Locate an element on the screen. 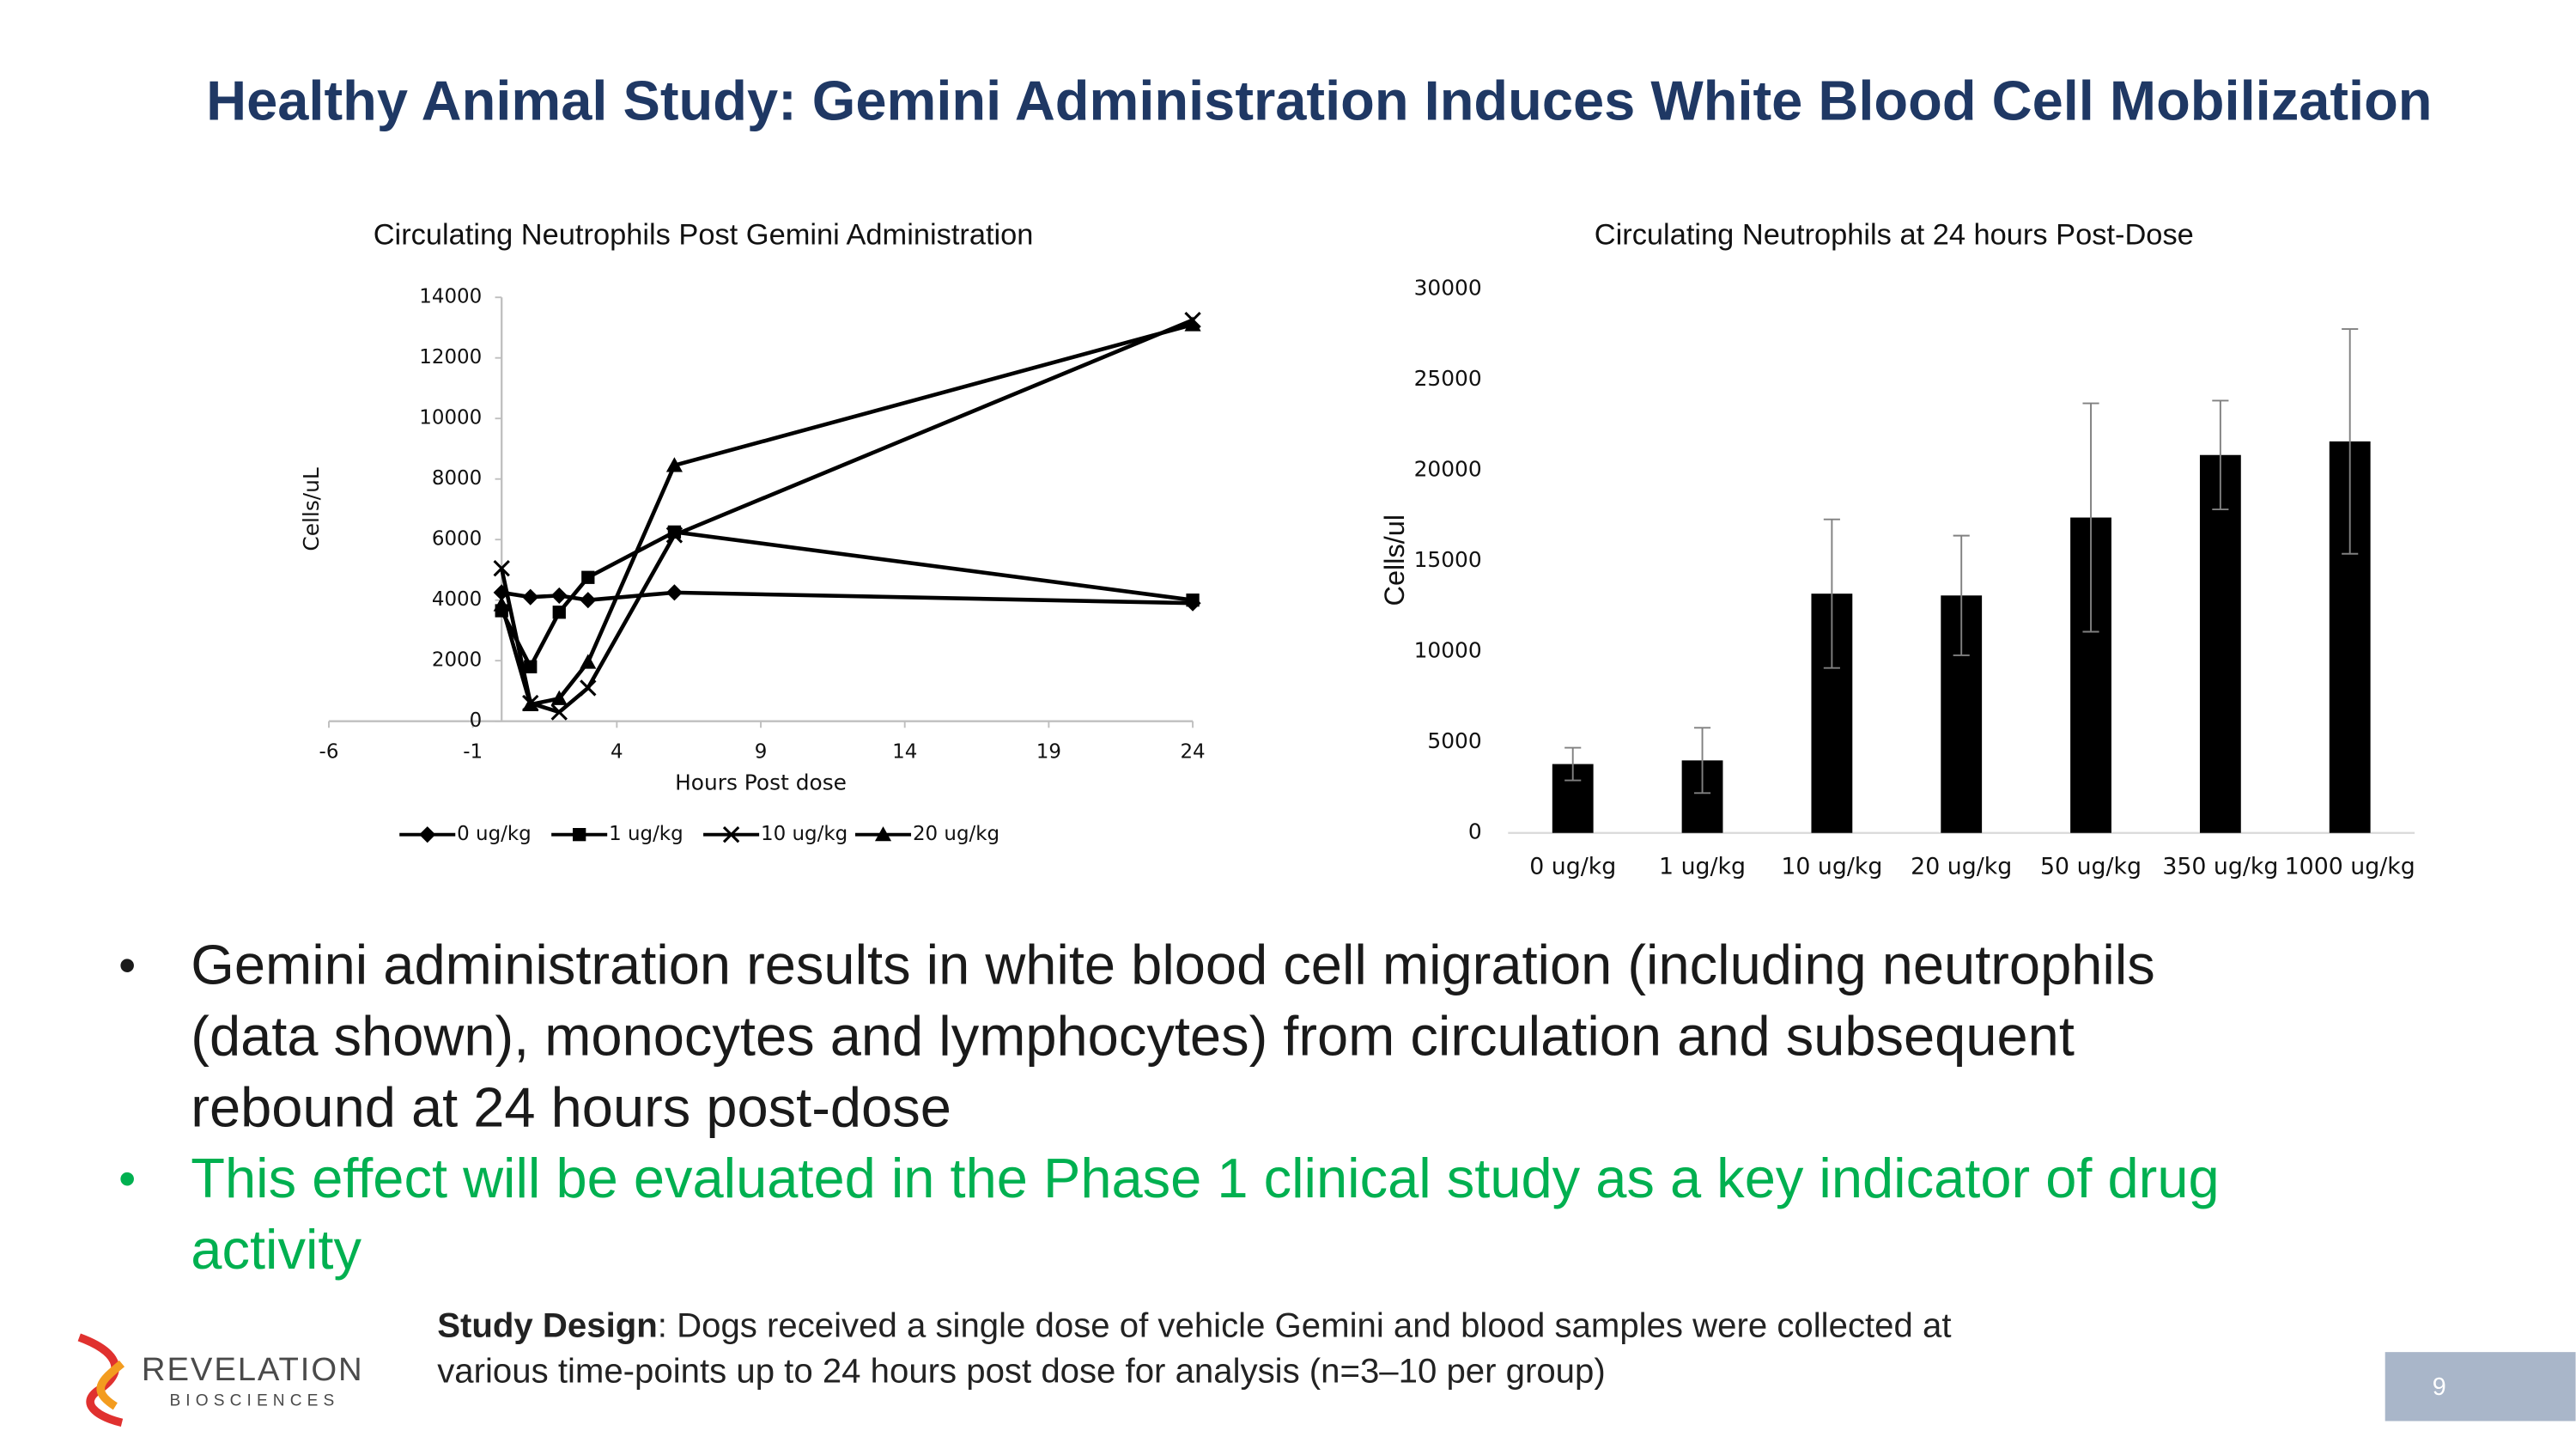  x-tick-label: 19 is located at coordinates (1049, 752).